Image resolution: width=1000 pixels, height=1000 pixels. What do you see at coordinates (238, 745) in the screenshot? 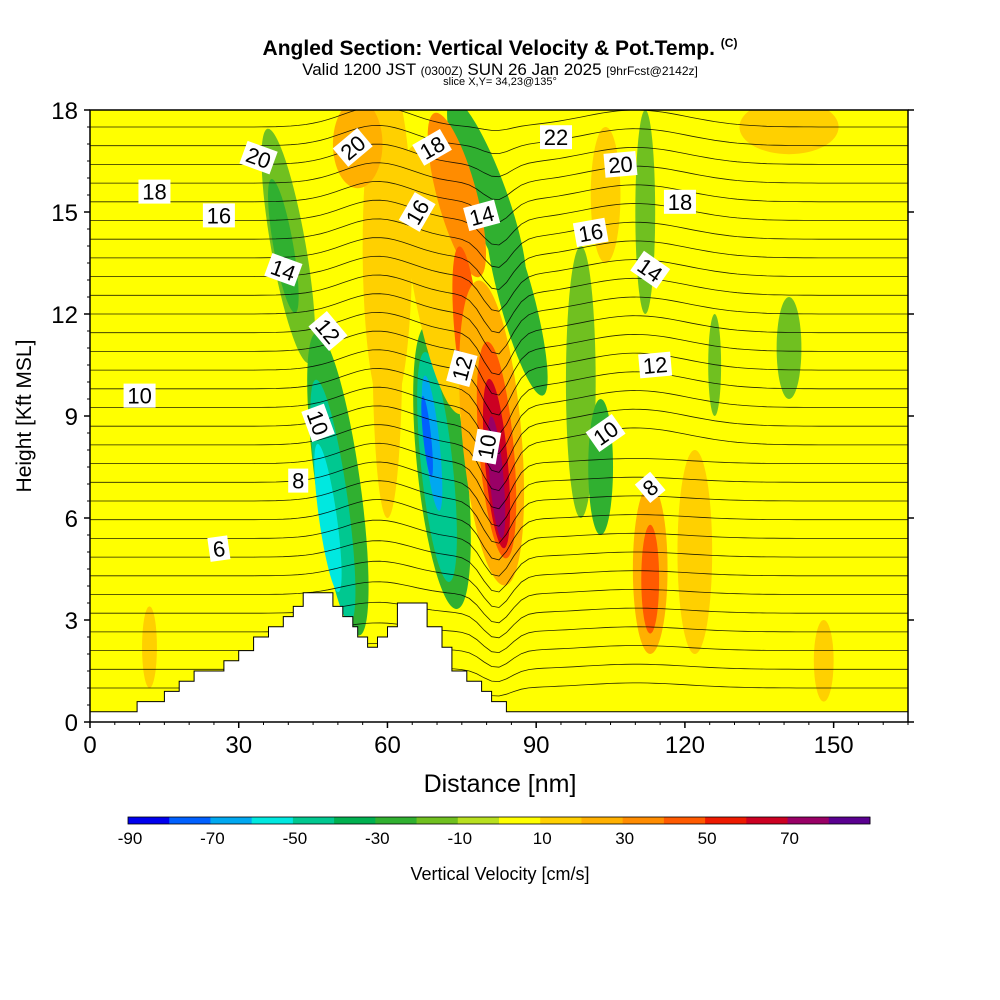
I see `x-tick-label: 30` at bounding box center [238, 745].